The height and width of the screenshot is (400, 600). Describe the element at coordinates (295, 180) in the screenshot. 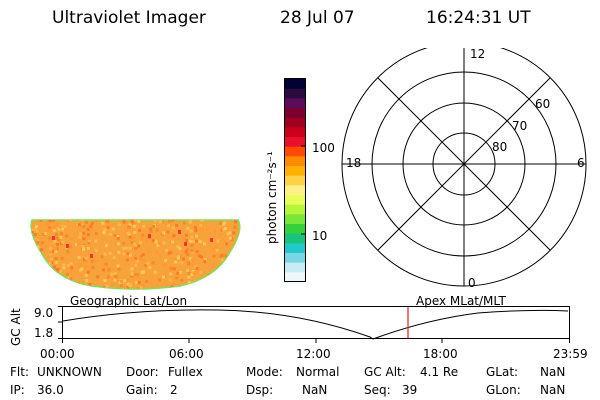

I see `colorbar` at that location.